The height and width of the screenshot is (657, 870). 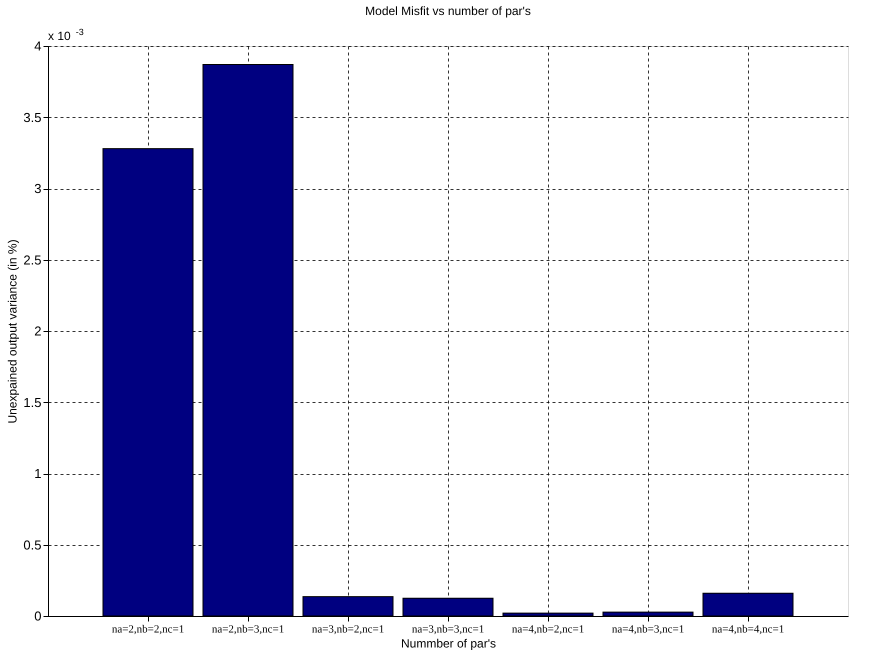 I want to click on y-tick-label: 0.5, so click(x=32, y=544).